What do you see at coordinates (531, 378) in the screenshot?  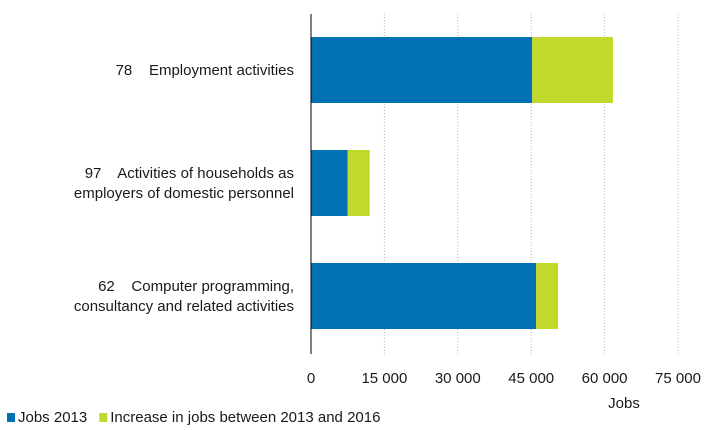 I see `x-tick-label: 45 000` at bounding box center [531, 378].